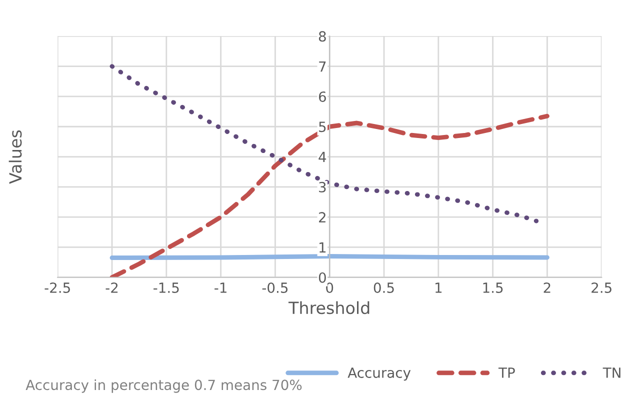  What do you see at coordinates (602, 287) in the screenshot?
I see `x-tick-label: 2.5` at bounding box center [602, 287].